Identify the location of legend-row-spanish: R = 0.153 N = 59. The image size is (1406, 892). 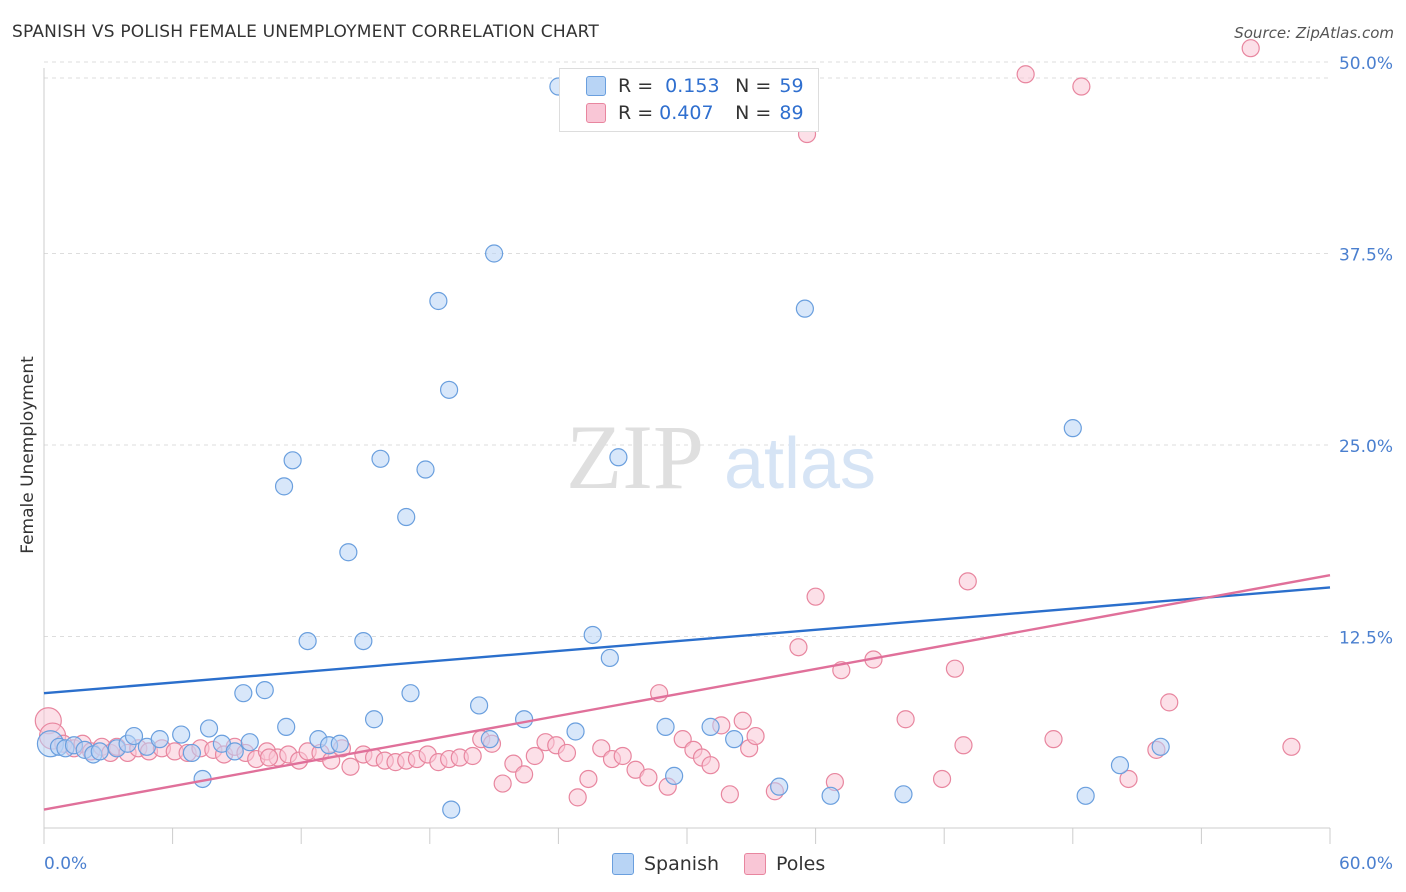
(695, 86).